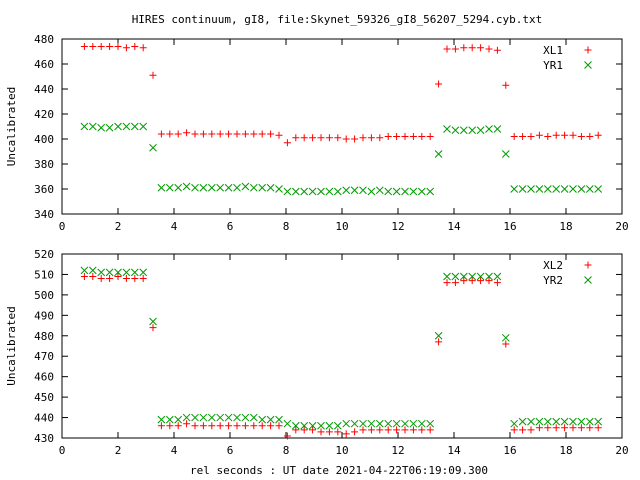 The width and height of the screenshot is (640, 480). I want to click on y-axis-label: Uncalibrated, so click(11, 345).